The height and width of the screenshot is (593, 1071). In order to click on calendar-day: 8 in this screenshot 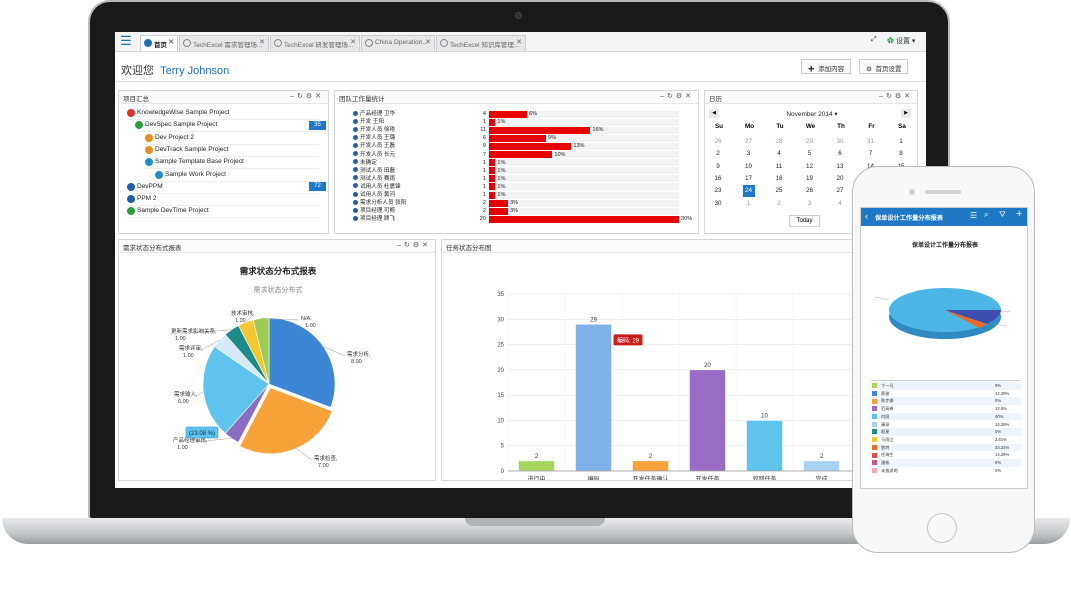, I will do `click(901, 154)`.